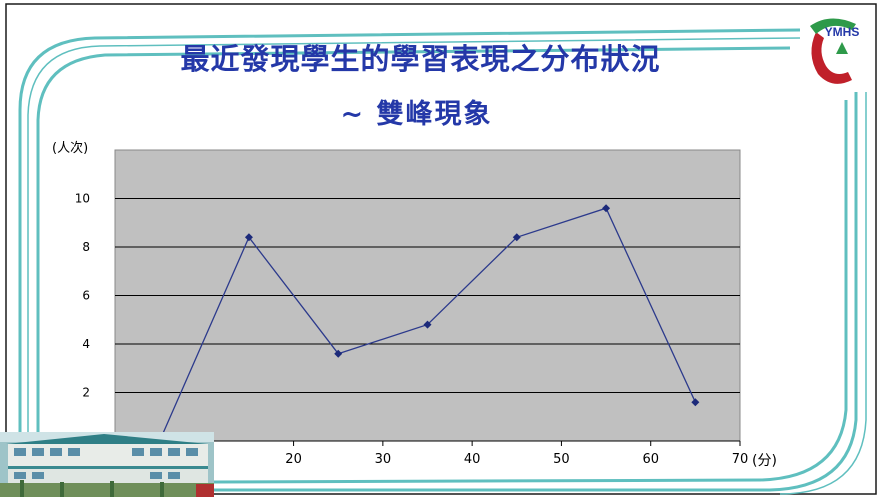 The image size is (881, 497). What do you see at coordinates (86, 344) in the screenshot?
I see `y-tick-label-4: 4` at bounding box center [86, 344].